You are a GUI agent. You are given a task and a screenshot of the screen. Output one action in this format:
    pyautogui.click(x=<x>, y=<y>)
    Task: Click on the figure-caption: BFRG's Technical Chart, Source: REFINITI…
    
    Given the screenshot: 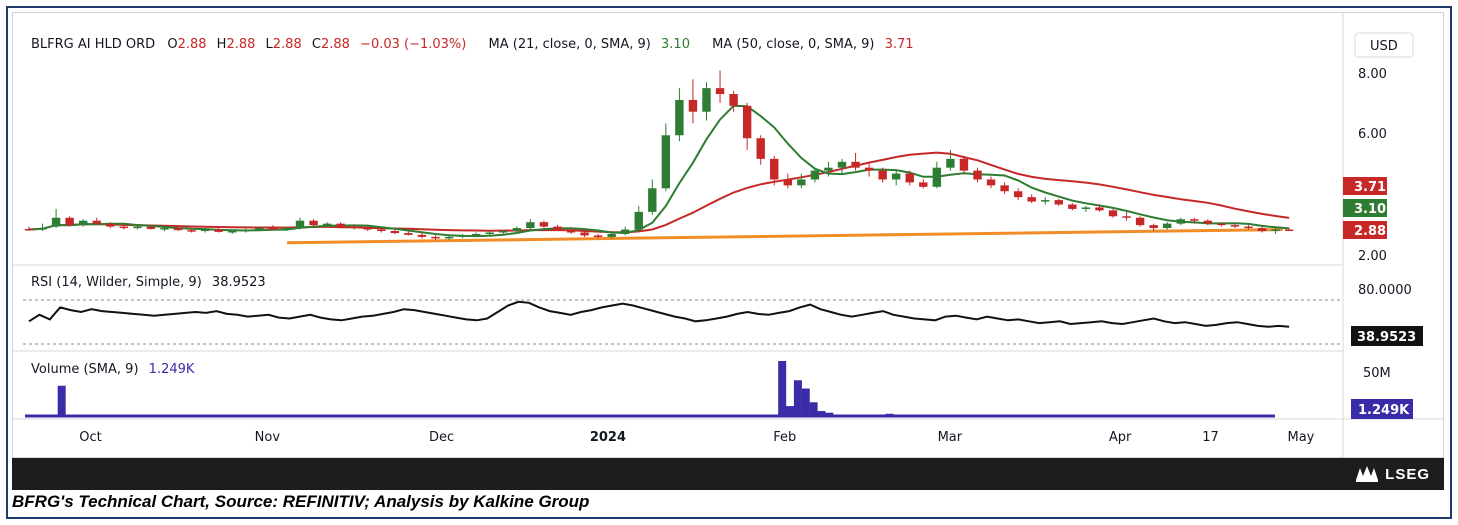 What is the action you would take?
    pyautogui.click(x=301, y=501)
    